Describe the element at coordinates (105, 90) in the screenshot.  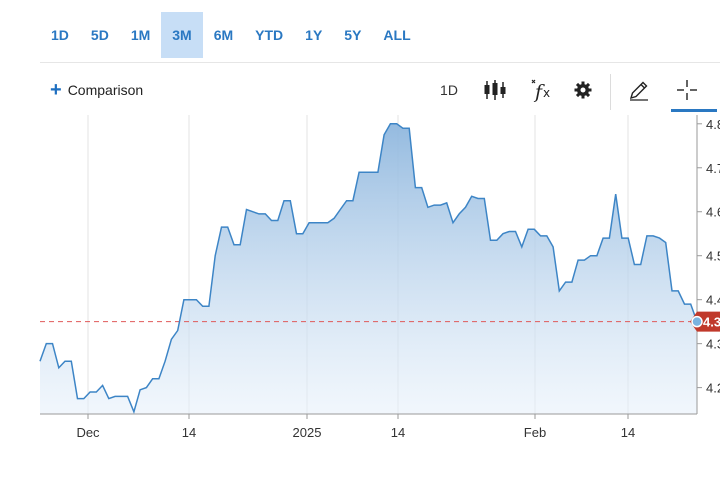
I see `comparison-label: Comparison` at that location.